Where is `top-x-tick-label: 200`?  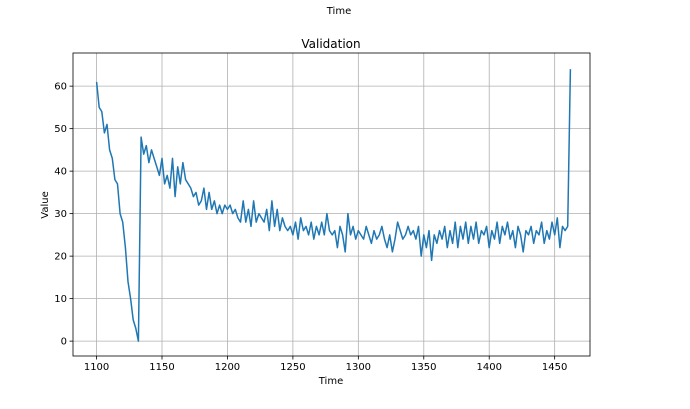 top-x-tick-label: 200 is located at coordinates (182, 1).